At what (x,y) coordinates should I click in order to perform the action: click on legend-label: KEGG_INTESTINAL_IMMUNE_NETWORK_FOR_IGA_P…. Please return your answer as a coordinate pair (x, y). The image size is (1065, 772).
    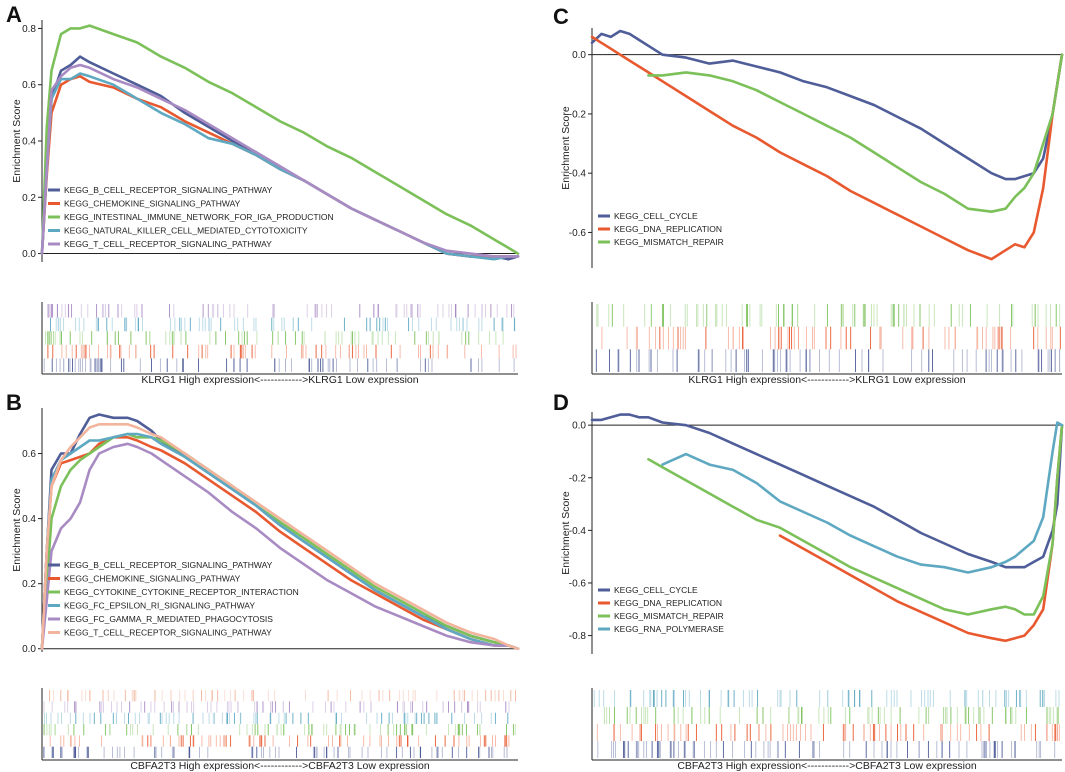
    Looking at the image, I should click on (199, 217).